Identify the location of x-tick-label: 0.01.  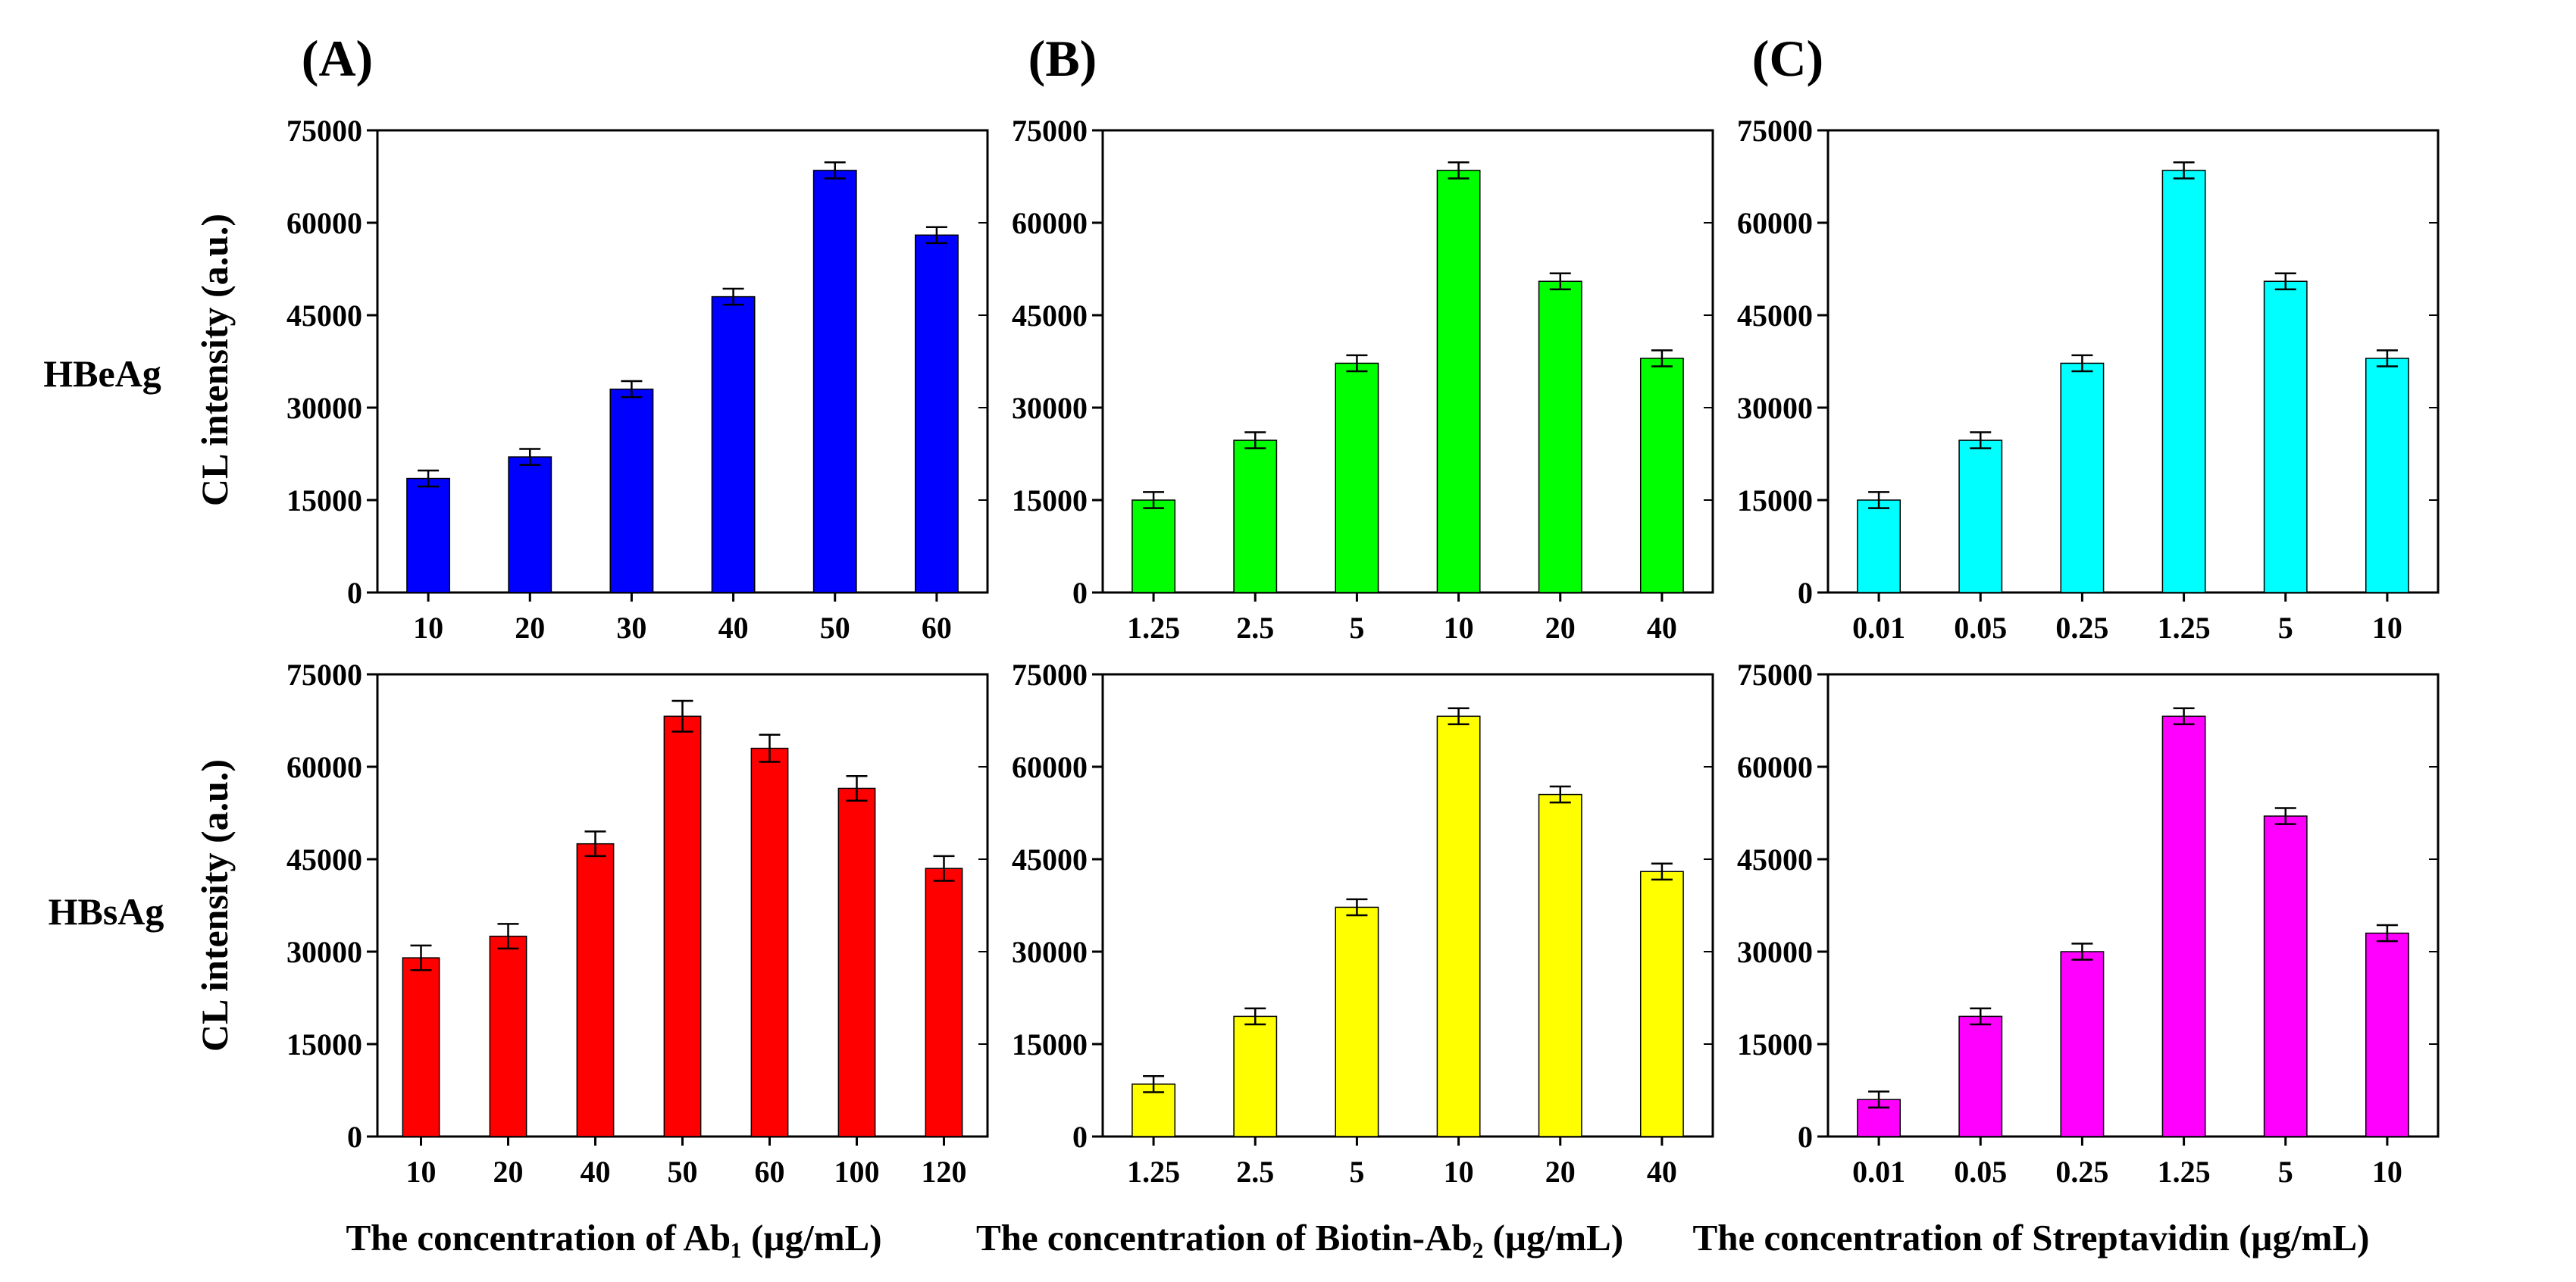
(1879, 628).